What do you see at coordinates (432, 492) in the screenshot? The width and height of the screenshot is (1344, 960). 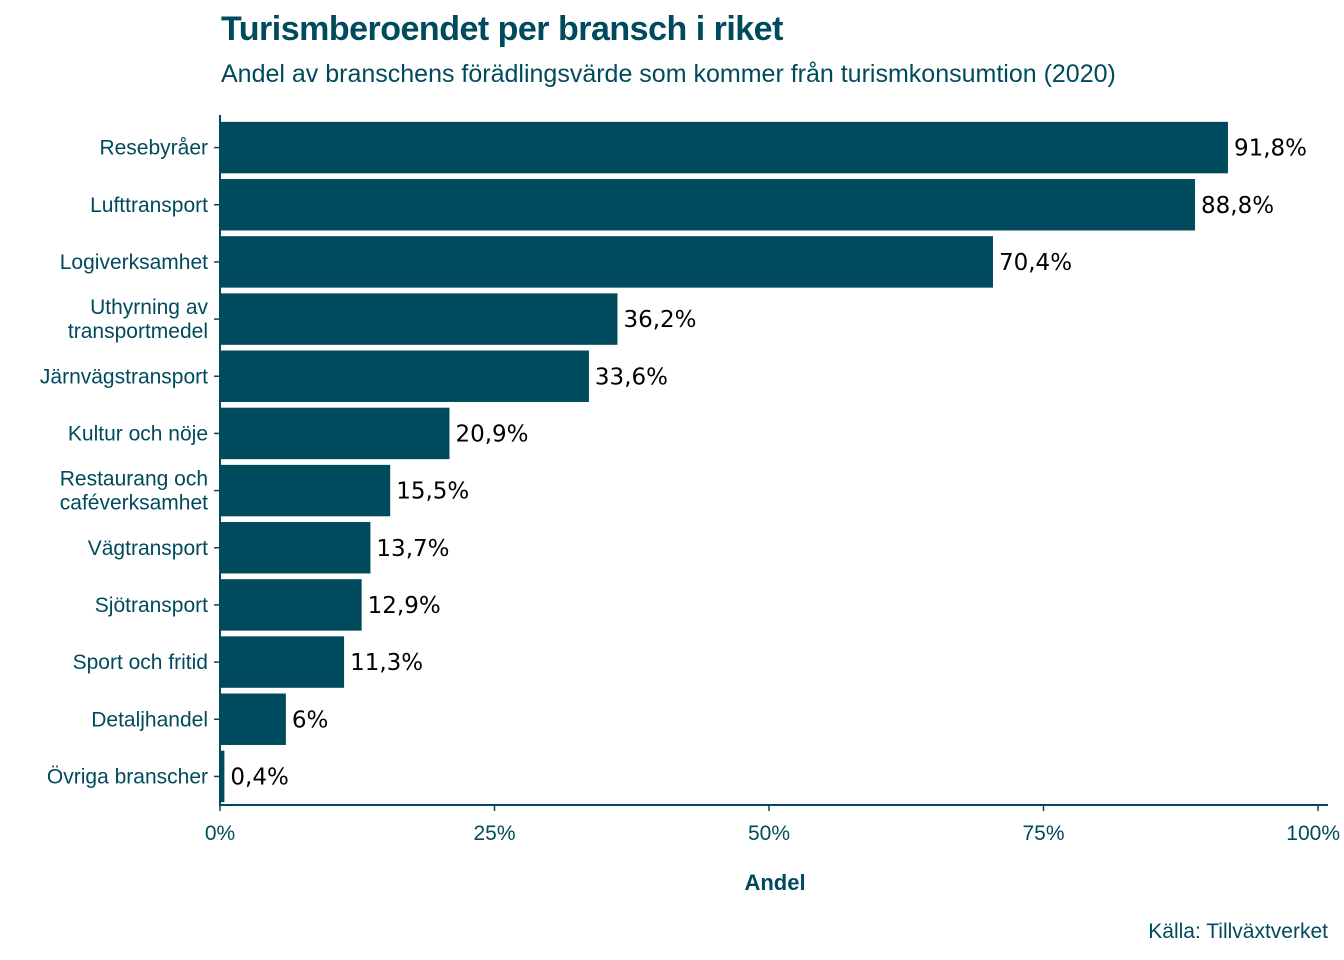 I see `value-label: 15,5%` at bounding box center [432, 492].